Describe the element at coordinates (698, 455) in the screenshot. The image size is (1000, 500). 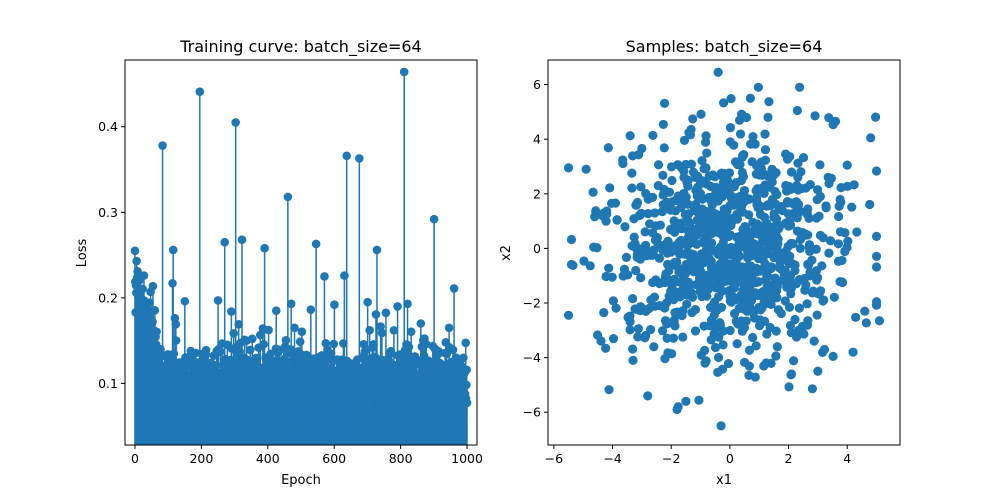
I see `samples-x-ticks: −6 −4 −2 0 2 4` at that location.